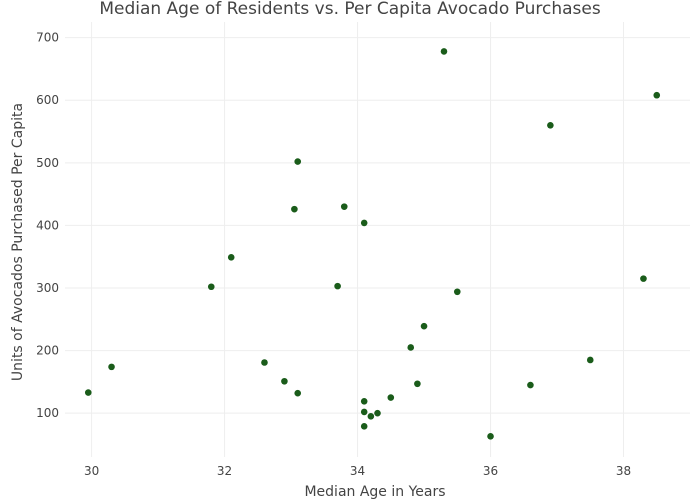 This screenshot has height=500, width=700. I want to click on y-tick-label: 700, so click(47, 38).